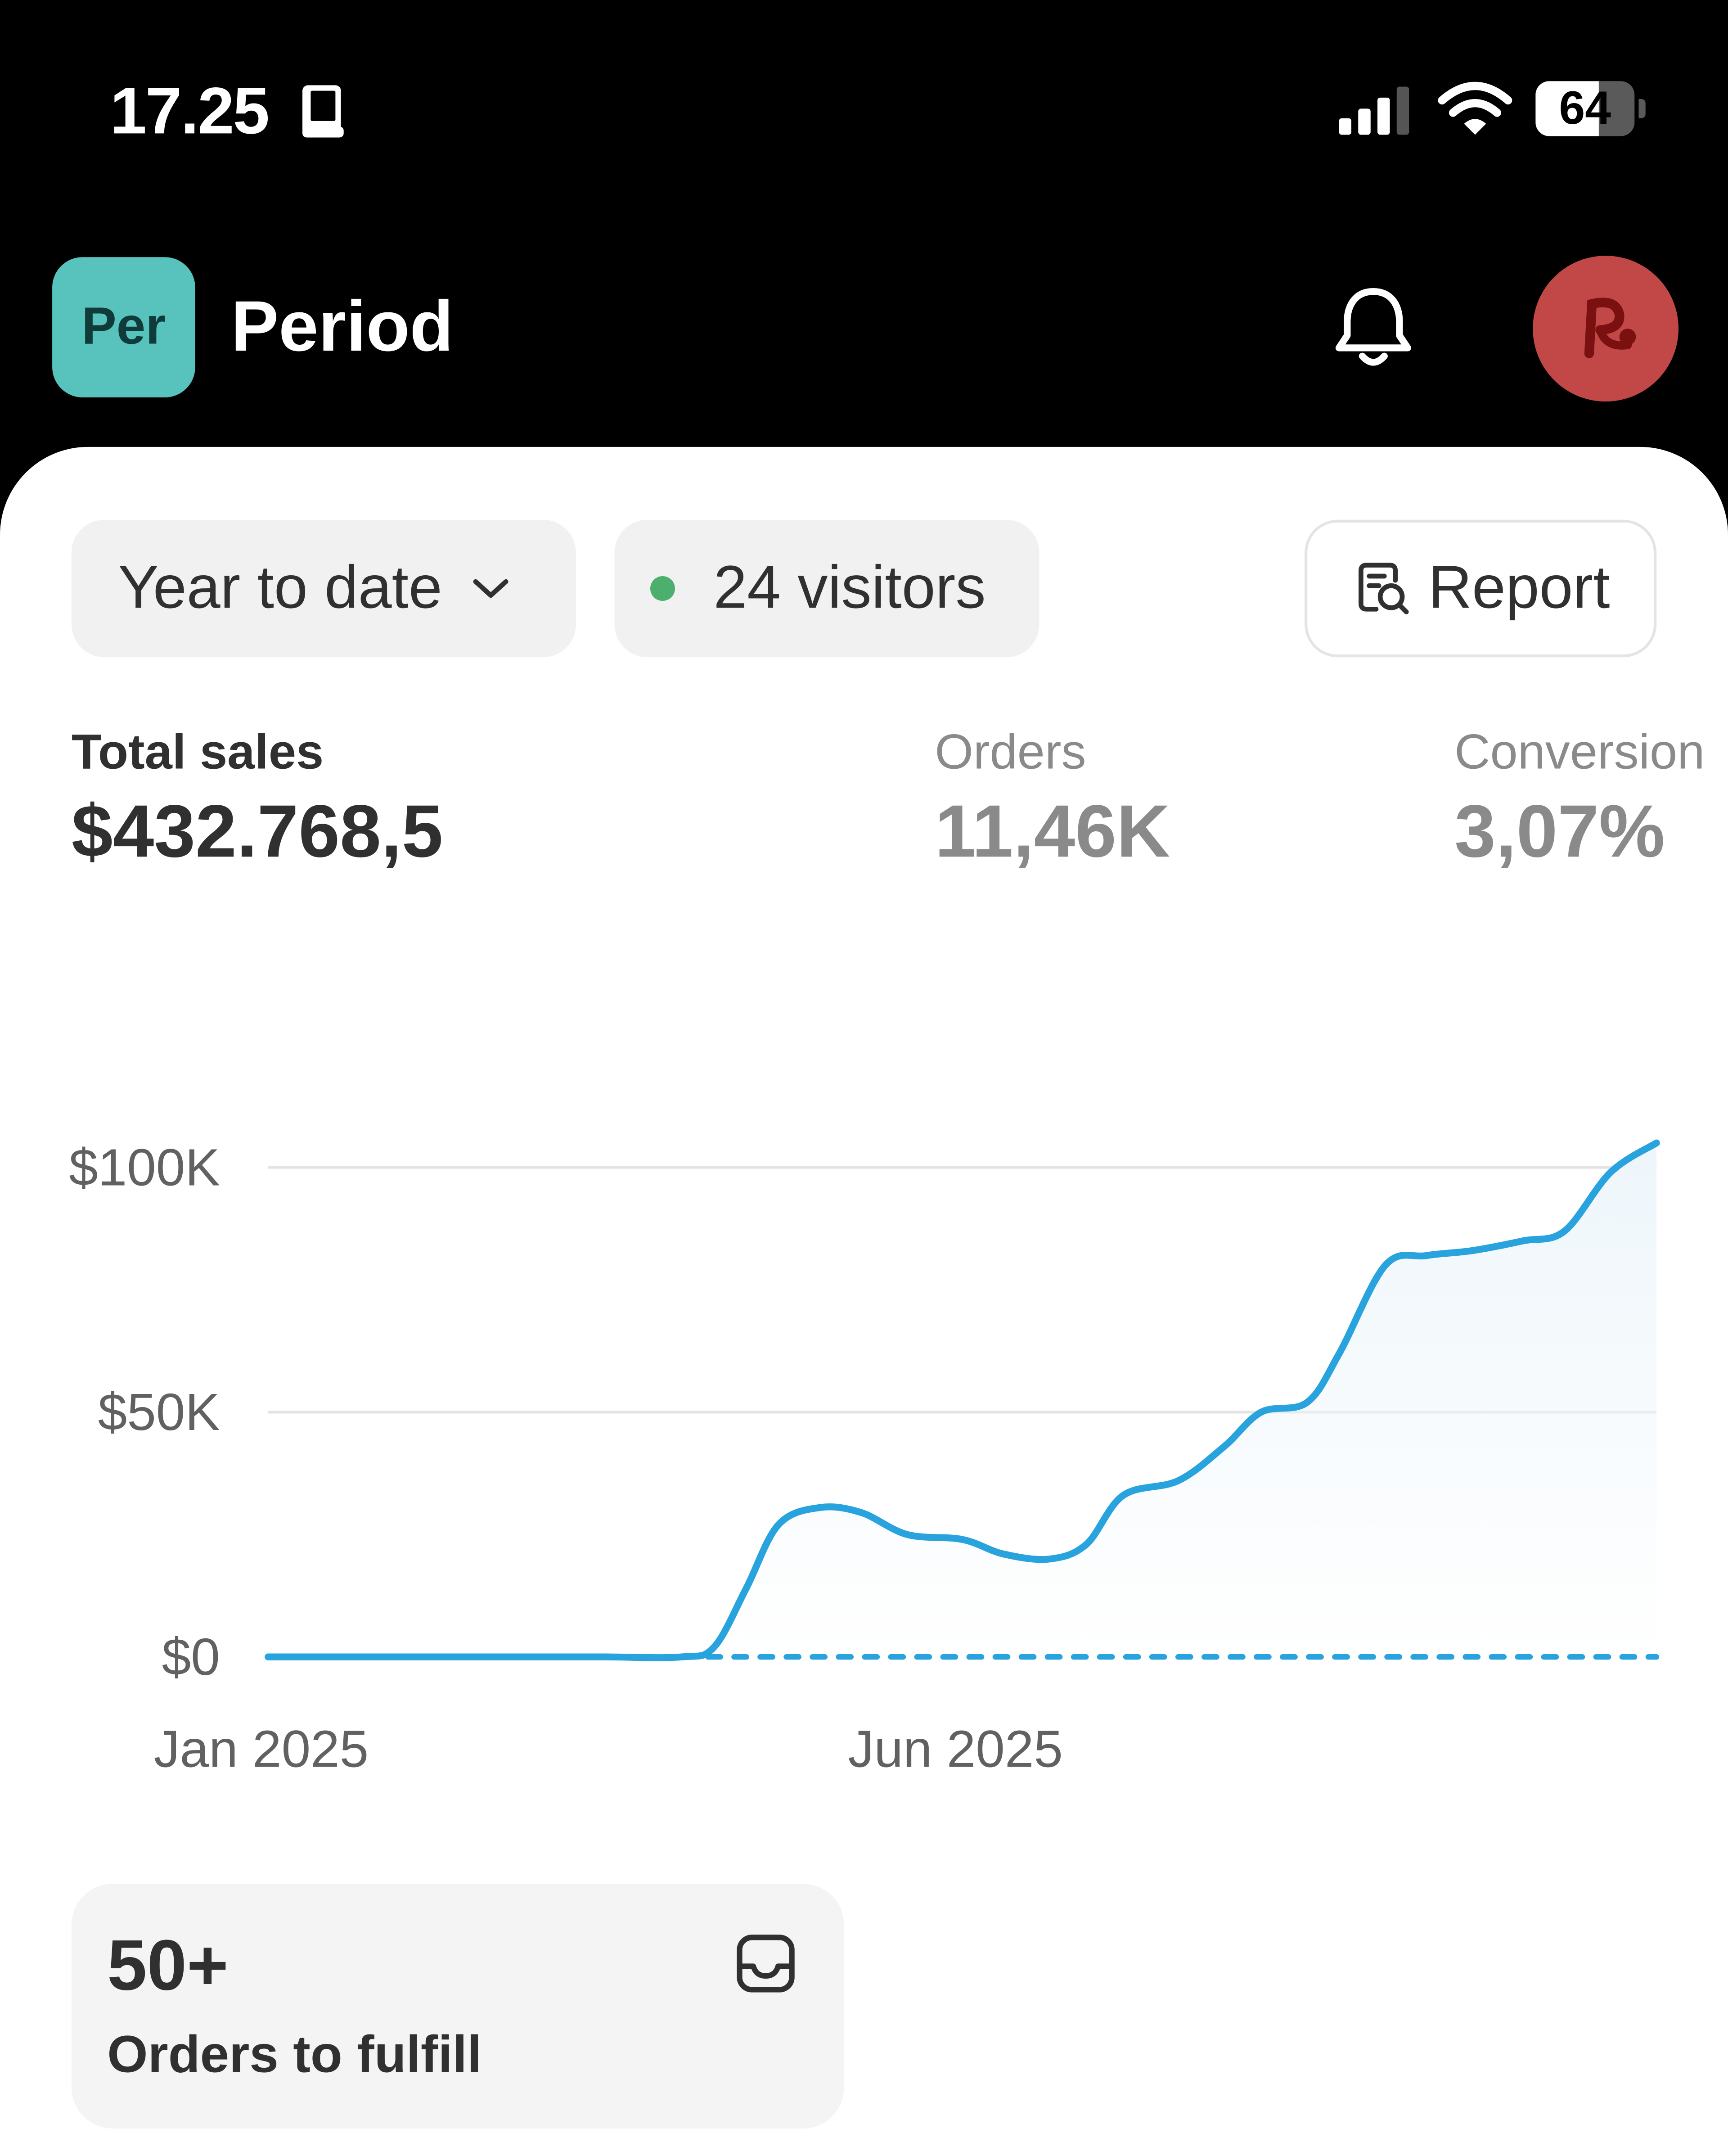 Image resolution: width=1728 pixels, height=2156 pixels. I want to click on avatar-logo-icon, so click(1610, 328).